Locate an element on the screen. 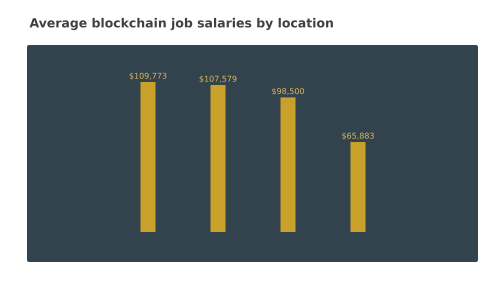  chart-title: Average blockchain job salaries by location is located at coordinates (181, 24).